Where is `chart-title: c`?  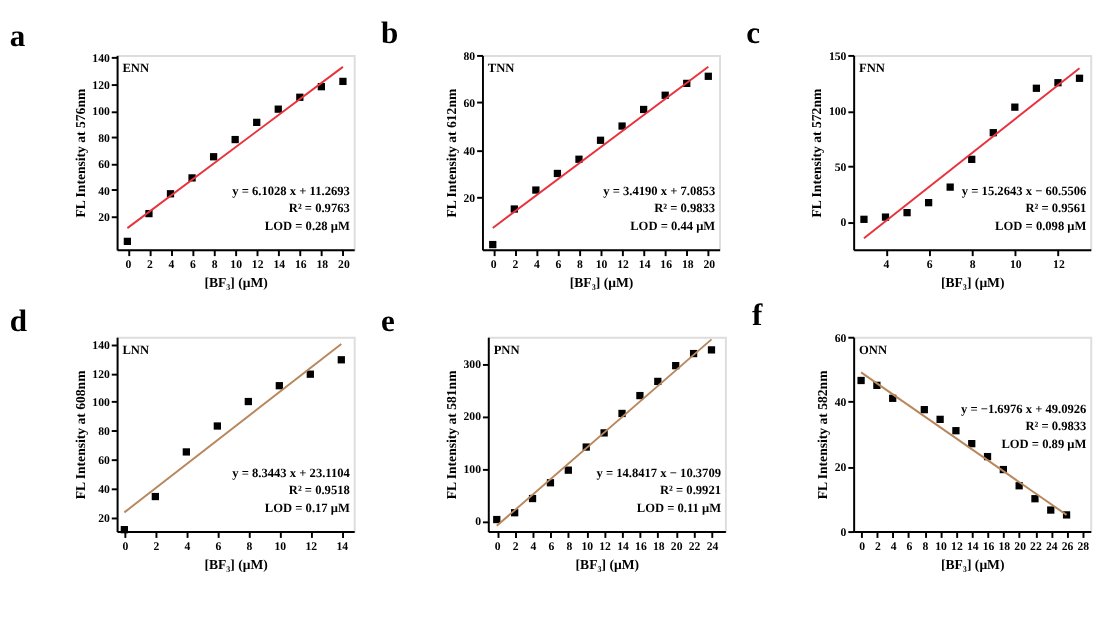
chart-title: c is located at coordinates (753, 34).